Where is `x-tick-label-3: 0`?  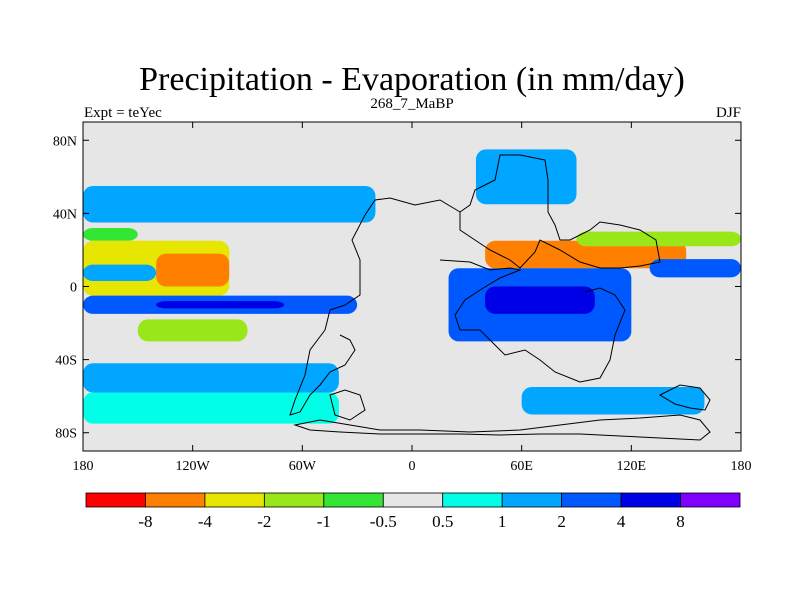 x-tick-label-3: 0 is located at coordinates (412, 466).